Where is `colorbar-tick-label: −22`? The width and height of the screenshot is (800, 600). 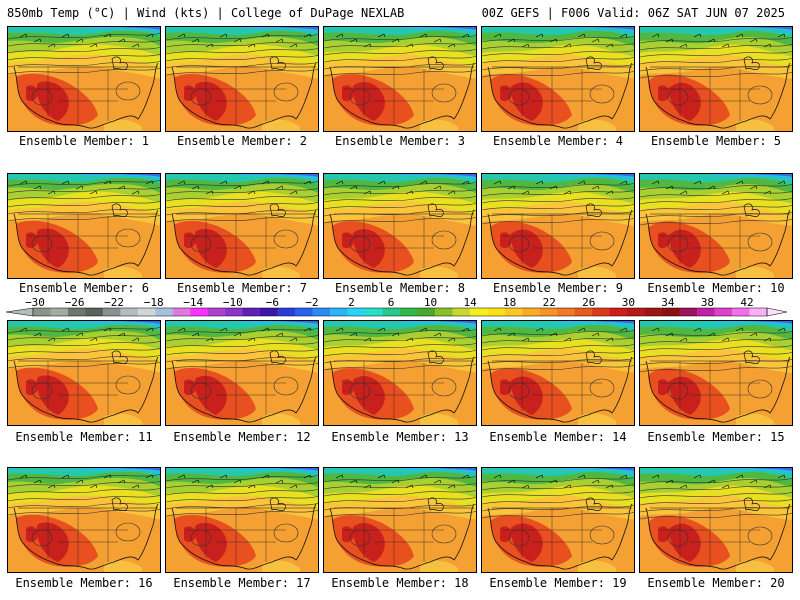 colorbar-tick-label: −22 is located at coordinates (114, 303).